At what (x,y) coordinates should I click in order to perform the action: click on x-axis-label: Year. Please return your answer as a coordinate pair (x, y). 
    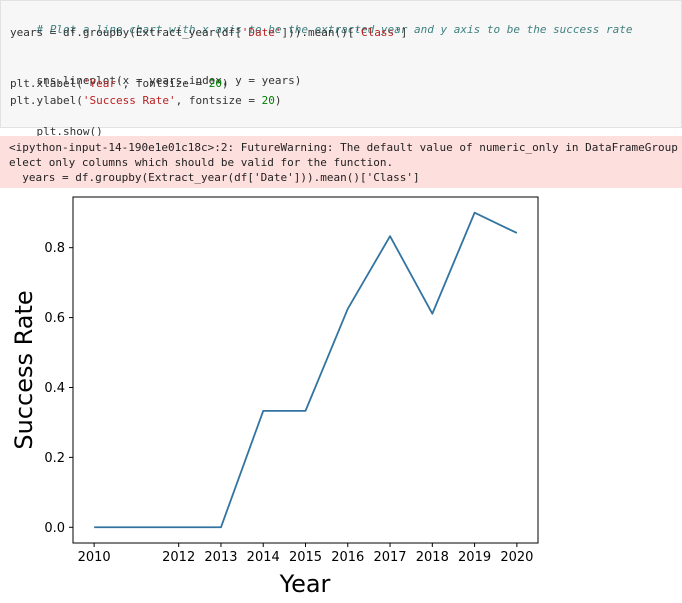
    Looking at the image, I should click on (305, 584).